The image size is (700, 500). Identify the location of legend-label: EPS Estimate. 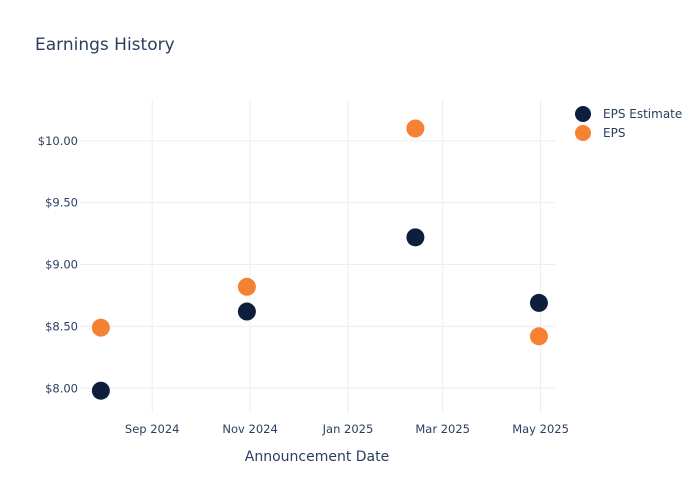
(642, 114).